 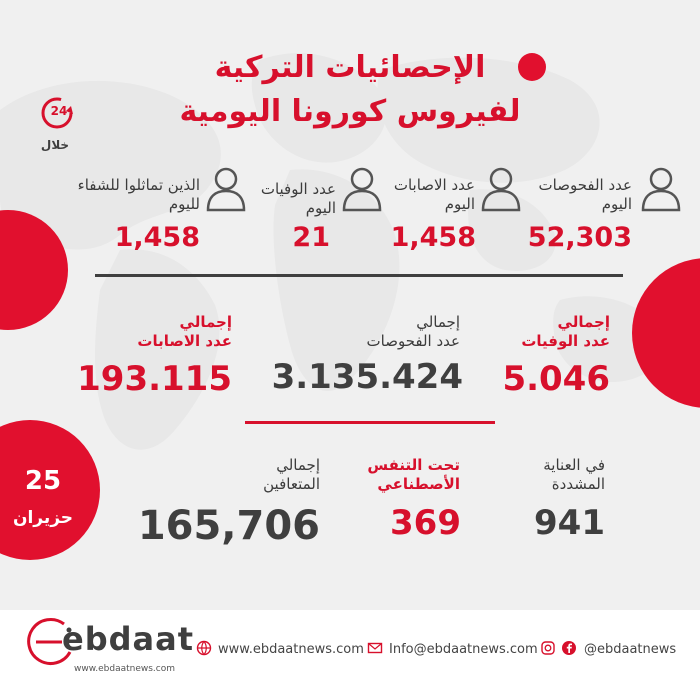 I want to click on 24h-icon, so click(x=57, y=113).